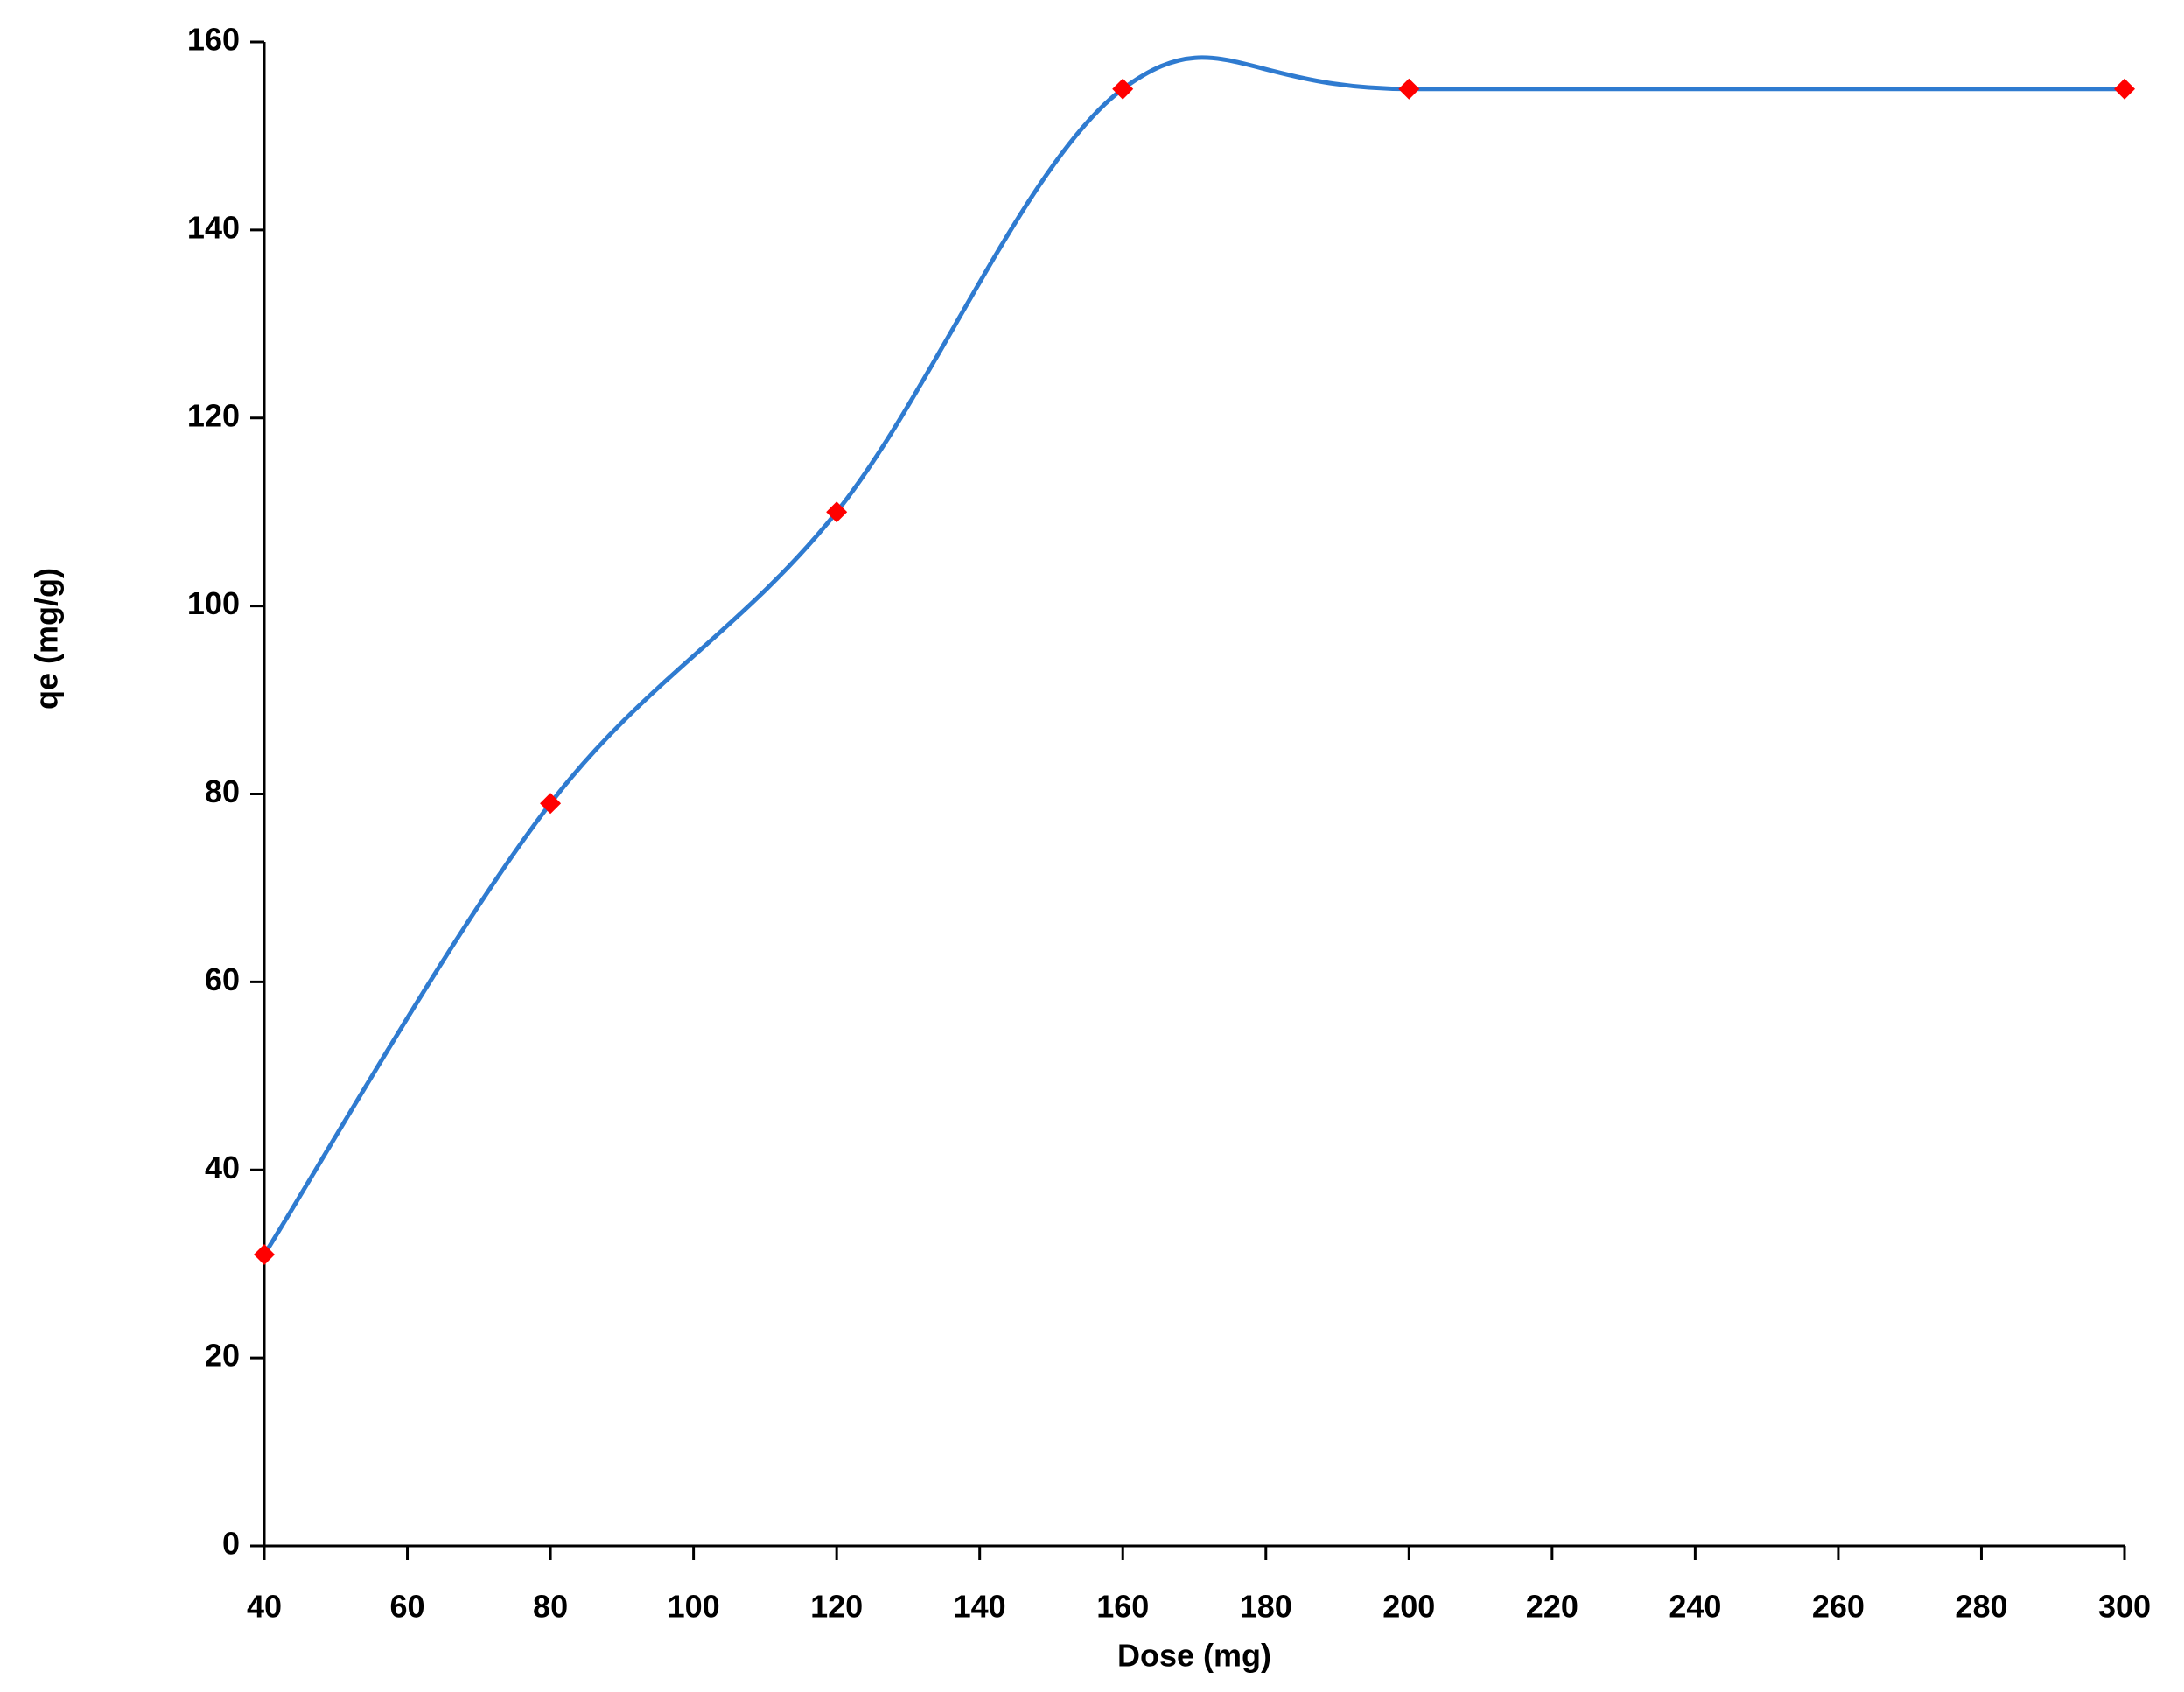 This screenshot has width=2184, height=1692. What do you see at coordinates (980, 1607) in the screenshot?
I see `x-tick-label: 140` at bounding box center [980, 1607].